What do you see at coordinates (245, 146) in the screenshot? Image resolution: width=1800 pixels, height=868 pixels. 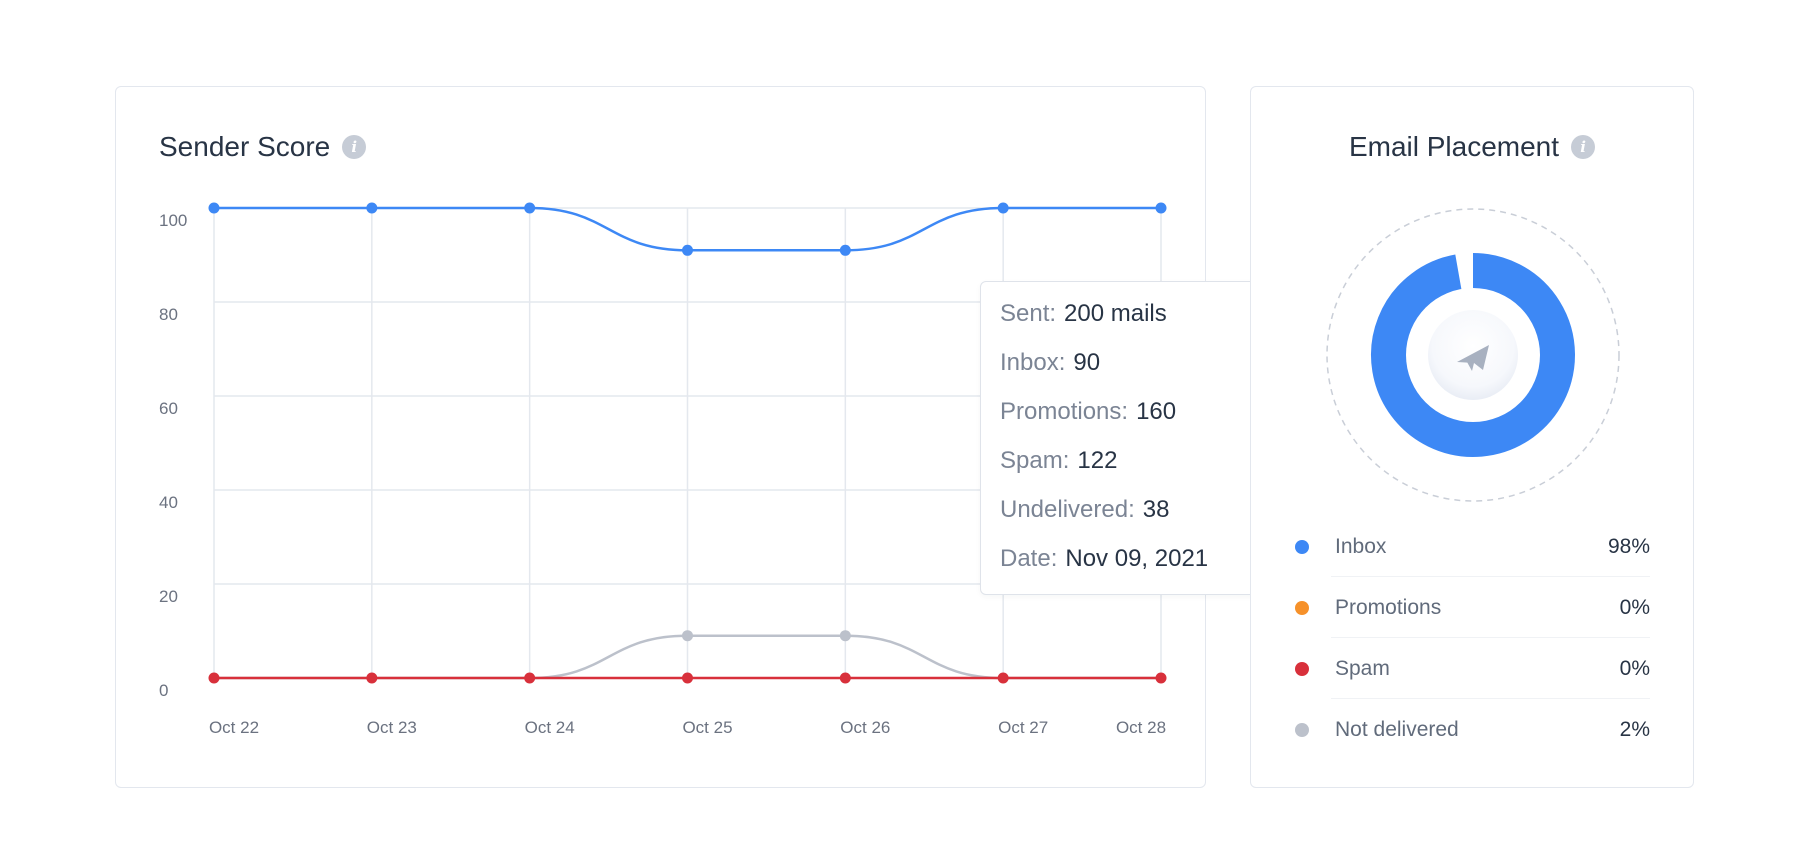 I see `sender-score-title: Sender Score` at bounding box center [245, 146].